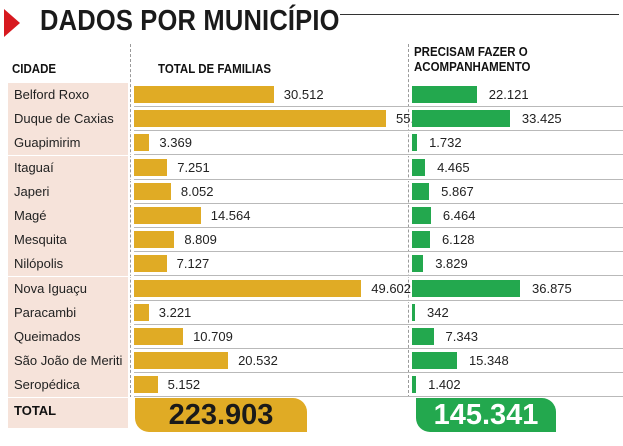 The height and width of the screenshot is (446, 623). I want to click on city-cell: Nova Iguaçu, so click(68, 288).